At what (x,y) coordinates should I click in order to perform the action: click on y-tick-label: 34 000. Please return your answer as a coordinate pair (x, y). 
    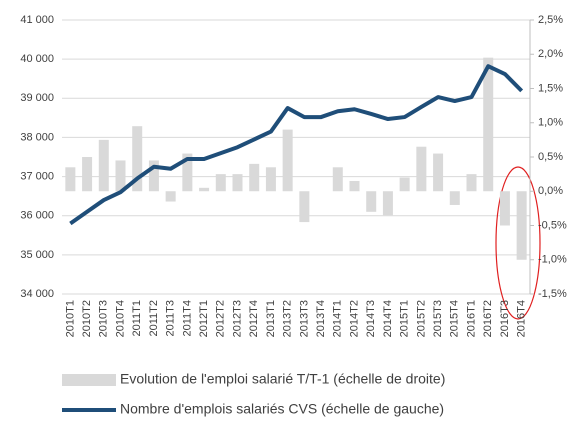
    Looking at the image, I should click on (37, 294).